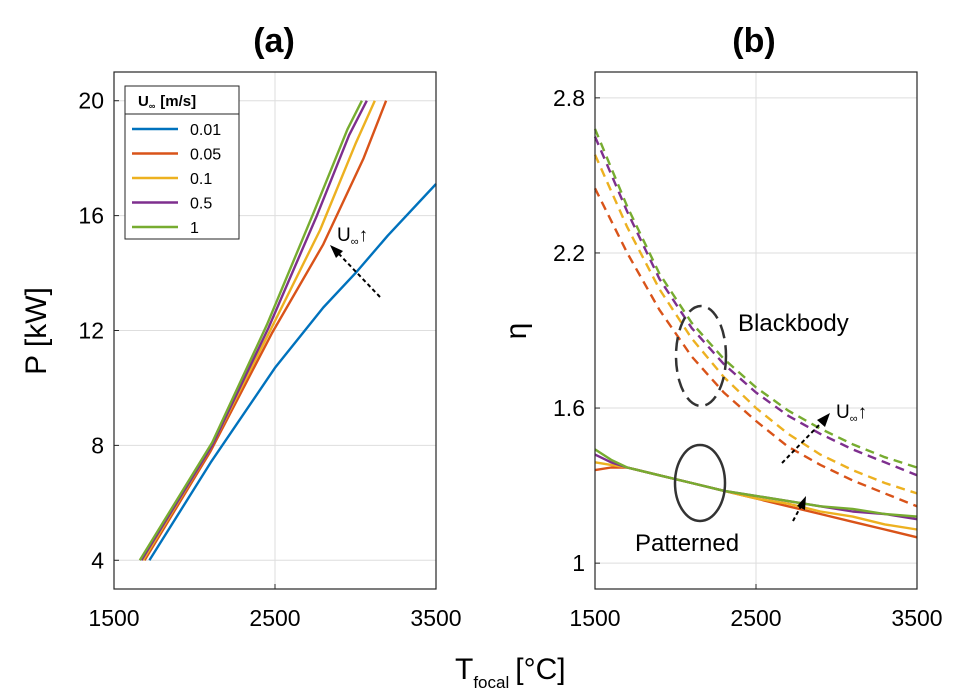 The image size is (980, 700). Describe the element at coordinates (578, 563) in the screenshot. I see `y-tick-label: 1` at that location.